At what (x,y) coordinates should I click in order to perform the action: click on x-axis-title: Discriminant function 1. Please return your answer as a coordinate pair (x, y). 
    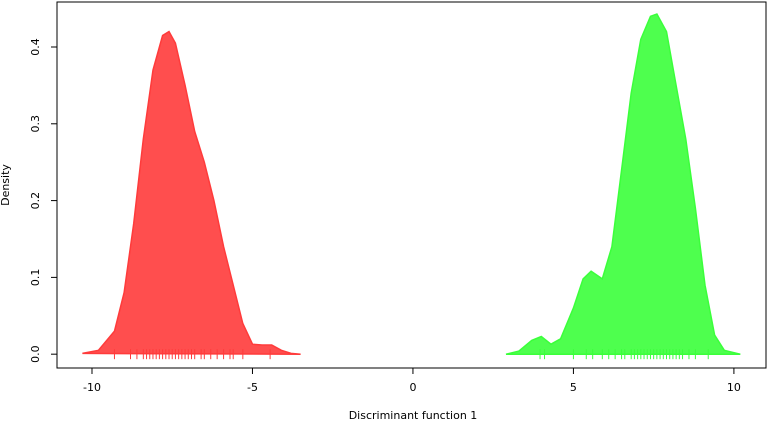
    Looking at the image, I should click on (413, 415).